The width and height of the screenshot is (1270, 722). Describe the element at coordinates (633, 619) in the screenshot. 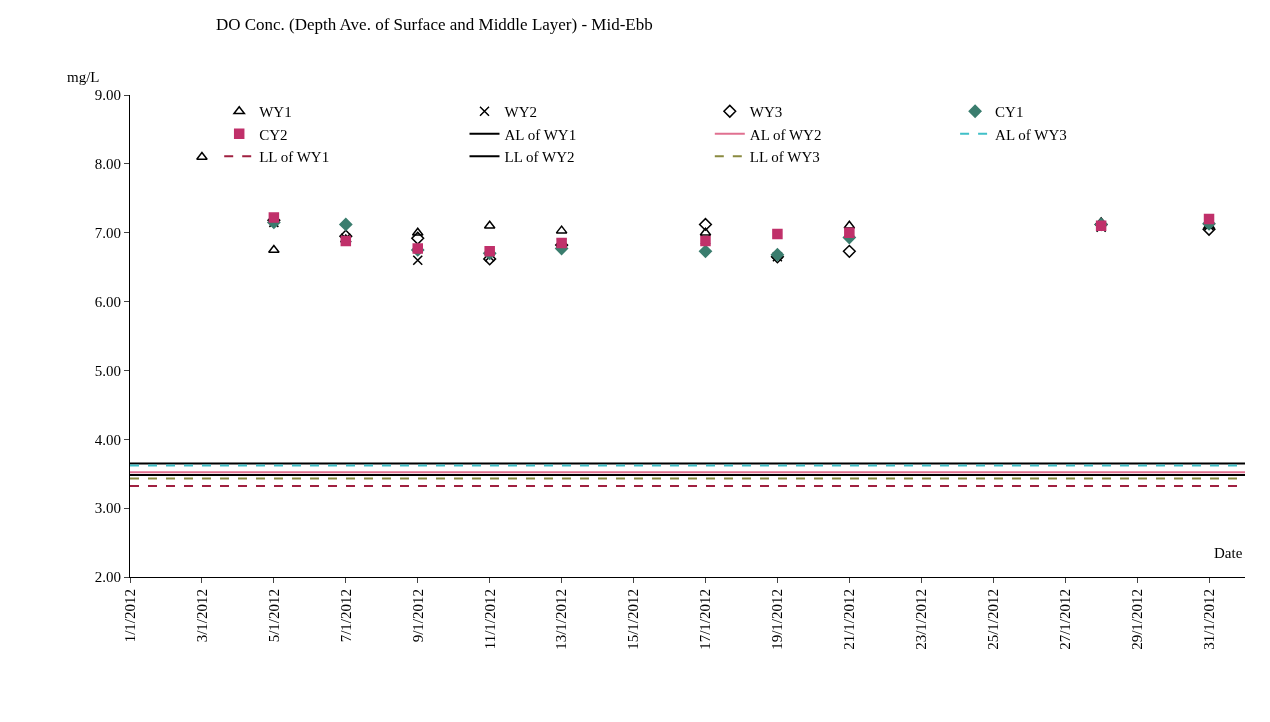

I see `x-tick-label: 15/1/2012` at that location.